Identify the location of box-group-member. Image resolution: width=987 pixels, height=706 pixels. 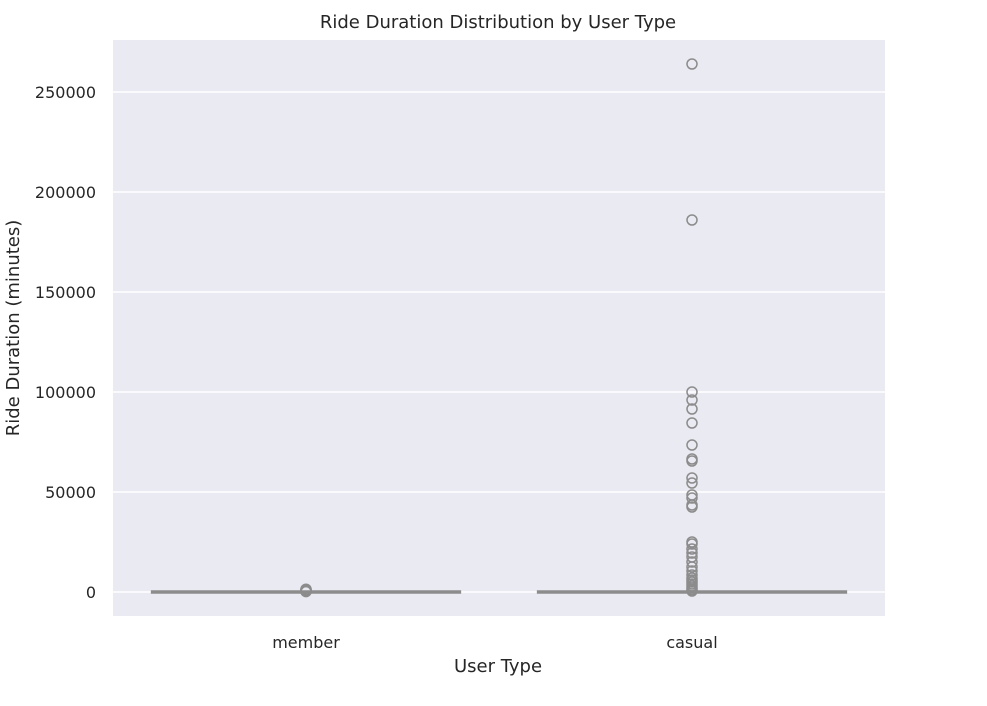
(306, 590).